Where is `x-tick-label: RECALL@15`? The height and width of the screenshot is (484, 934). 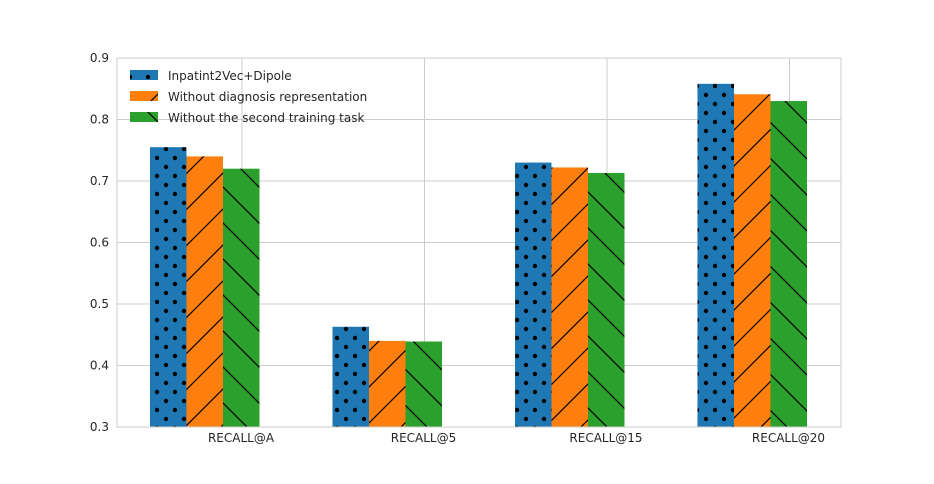 x-tick-label: RECALL@15 is located at coordinates (605, 438).